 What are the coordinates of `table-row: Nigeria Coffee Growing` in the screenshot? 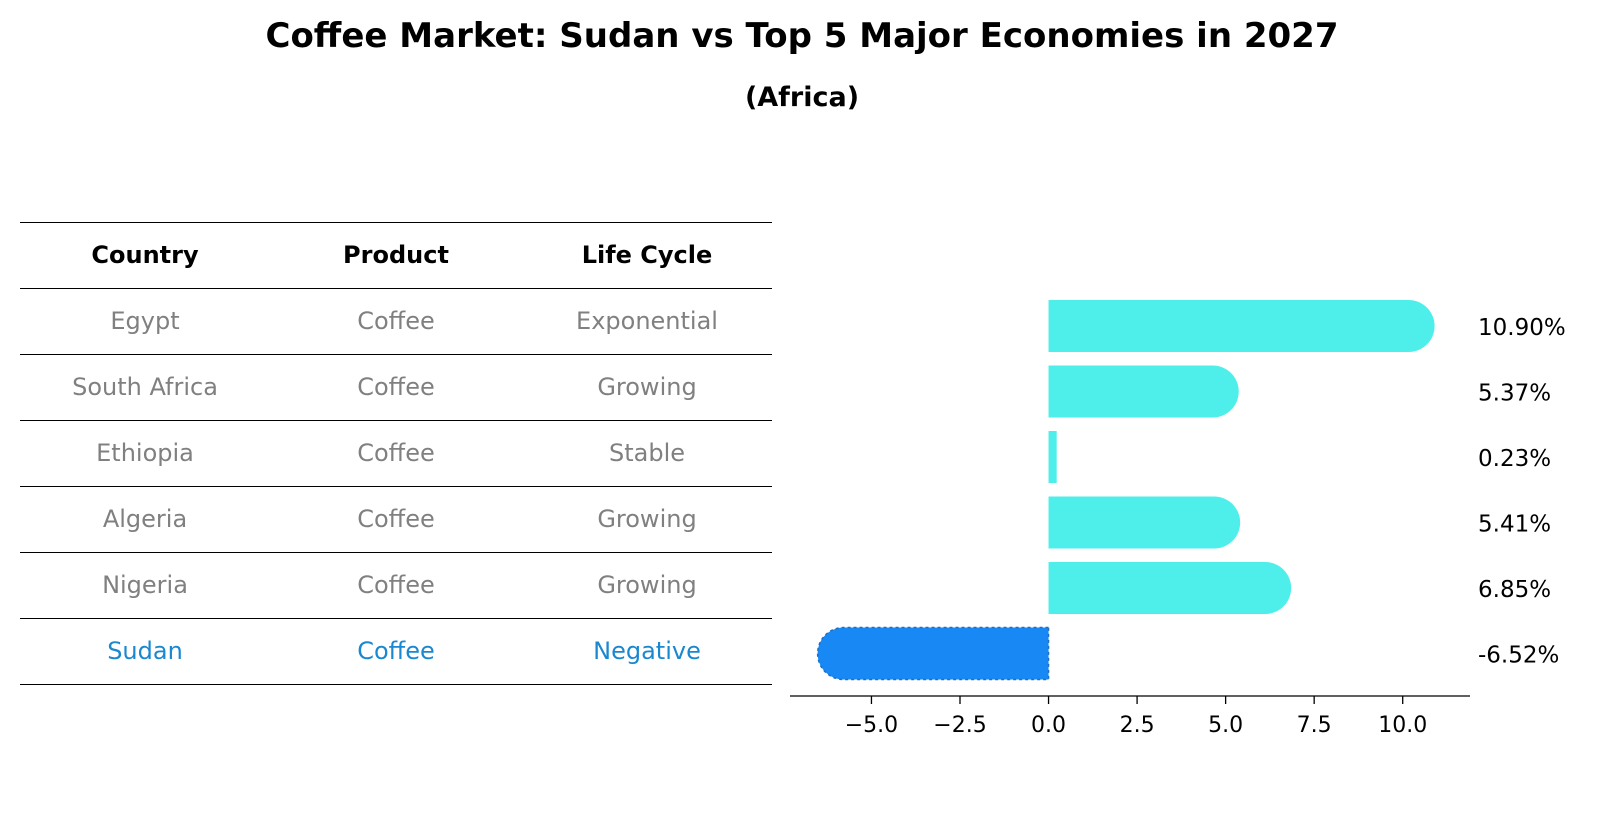 It's located at (396, 585).